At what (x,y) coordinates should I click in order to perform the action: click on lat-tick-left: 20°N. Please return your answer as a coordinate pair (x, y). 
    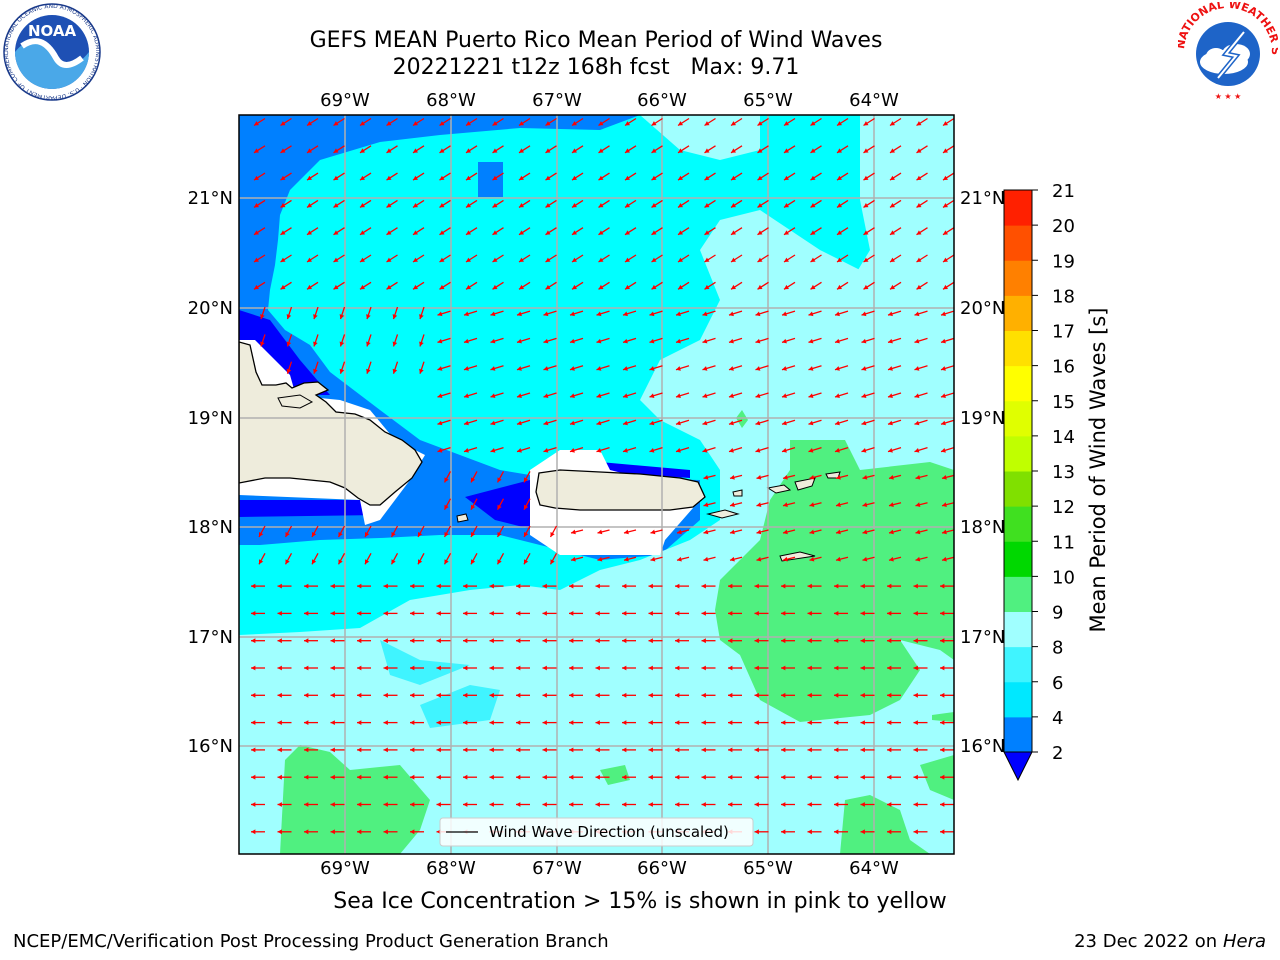
    Looking at the image, I should click on (210, 308).